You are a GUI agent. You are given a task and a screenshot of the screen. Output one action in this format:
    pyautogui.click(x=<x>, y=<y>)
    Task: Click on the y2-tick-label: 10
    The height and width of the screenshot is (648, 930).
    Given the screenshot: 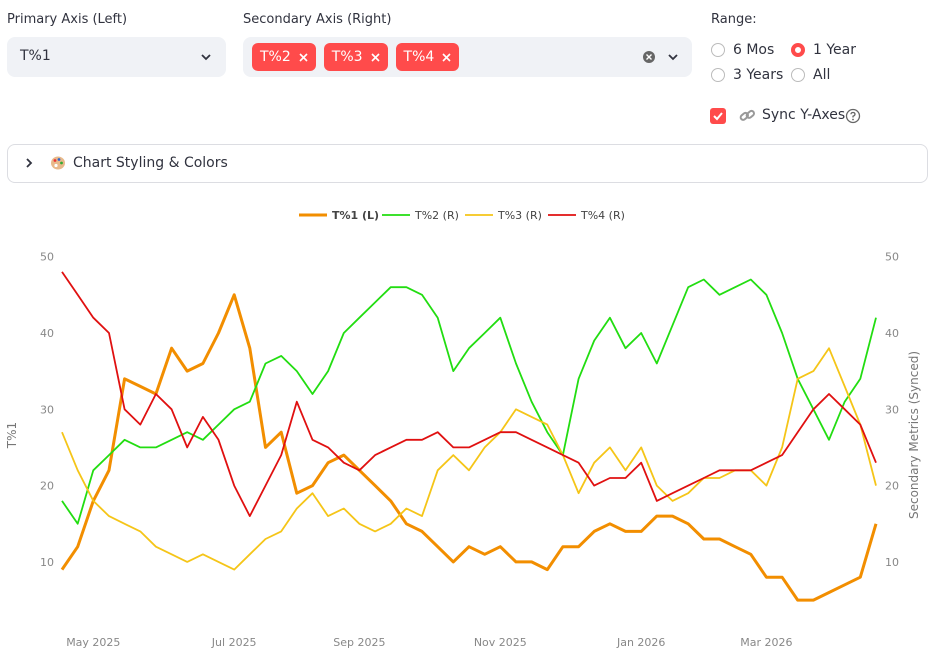 What is the action you would take?
    pyautogui.click(x=892, y=562)
    